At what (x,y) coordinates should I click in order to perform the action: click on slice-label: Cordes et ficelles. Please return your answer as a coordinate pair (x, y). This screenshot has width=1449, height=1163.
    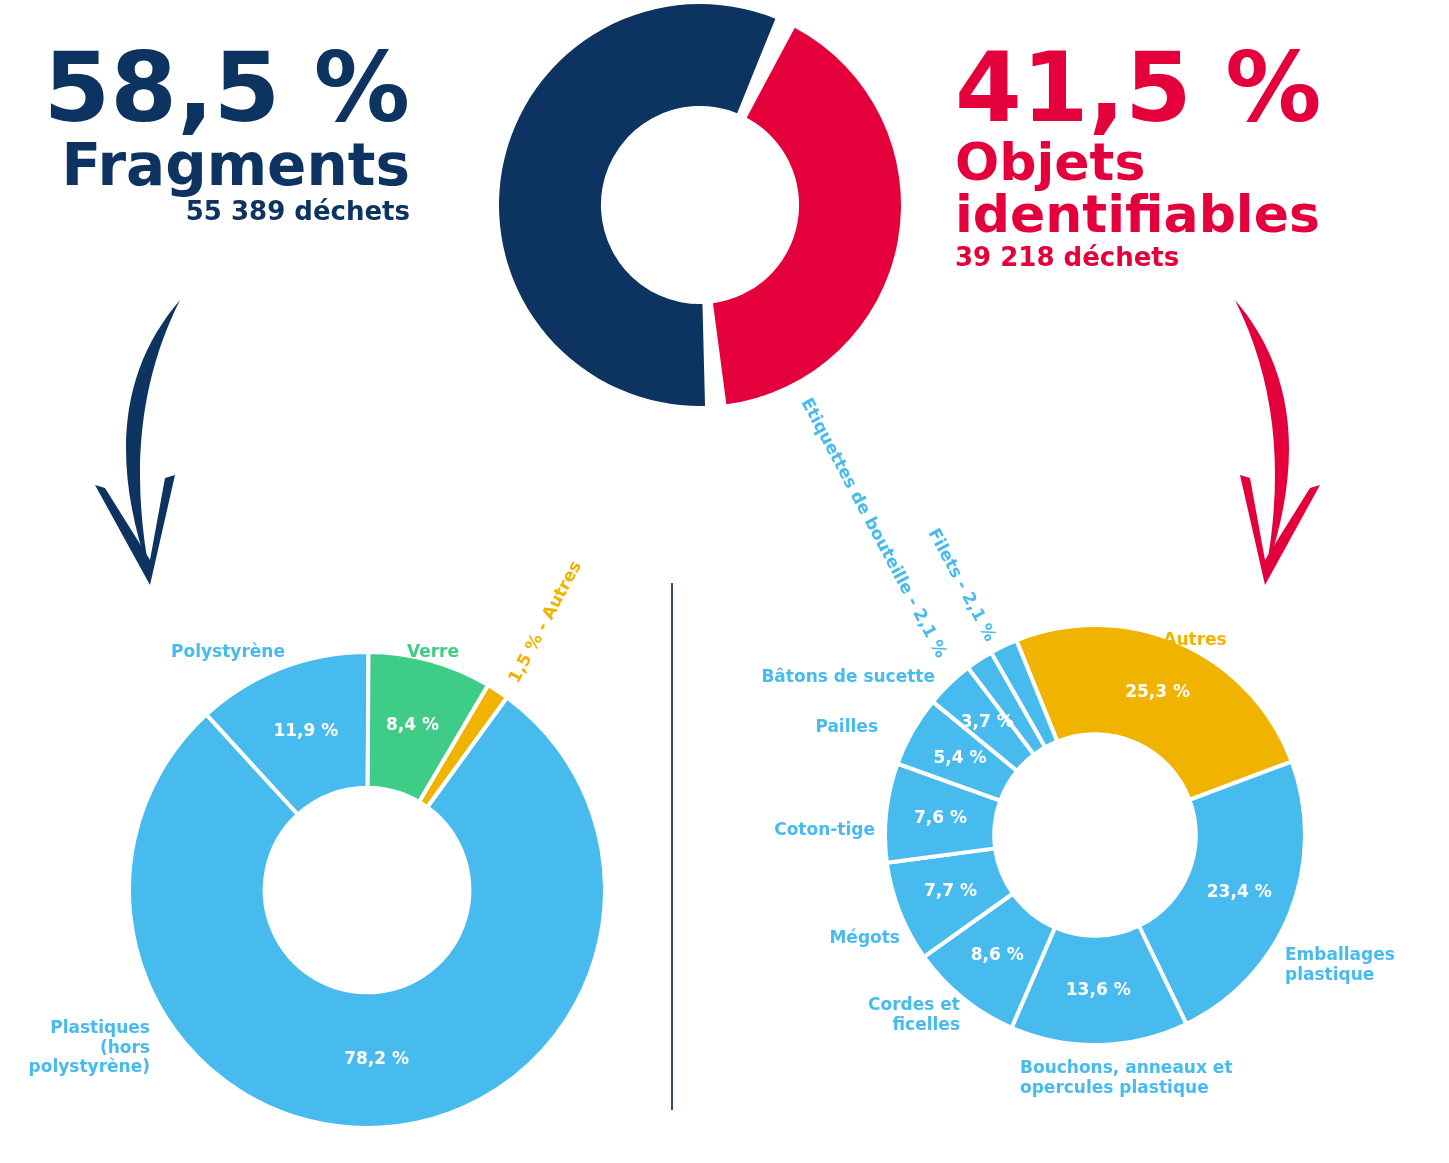
    Looking at the image, I should click on (913, 1014).